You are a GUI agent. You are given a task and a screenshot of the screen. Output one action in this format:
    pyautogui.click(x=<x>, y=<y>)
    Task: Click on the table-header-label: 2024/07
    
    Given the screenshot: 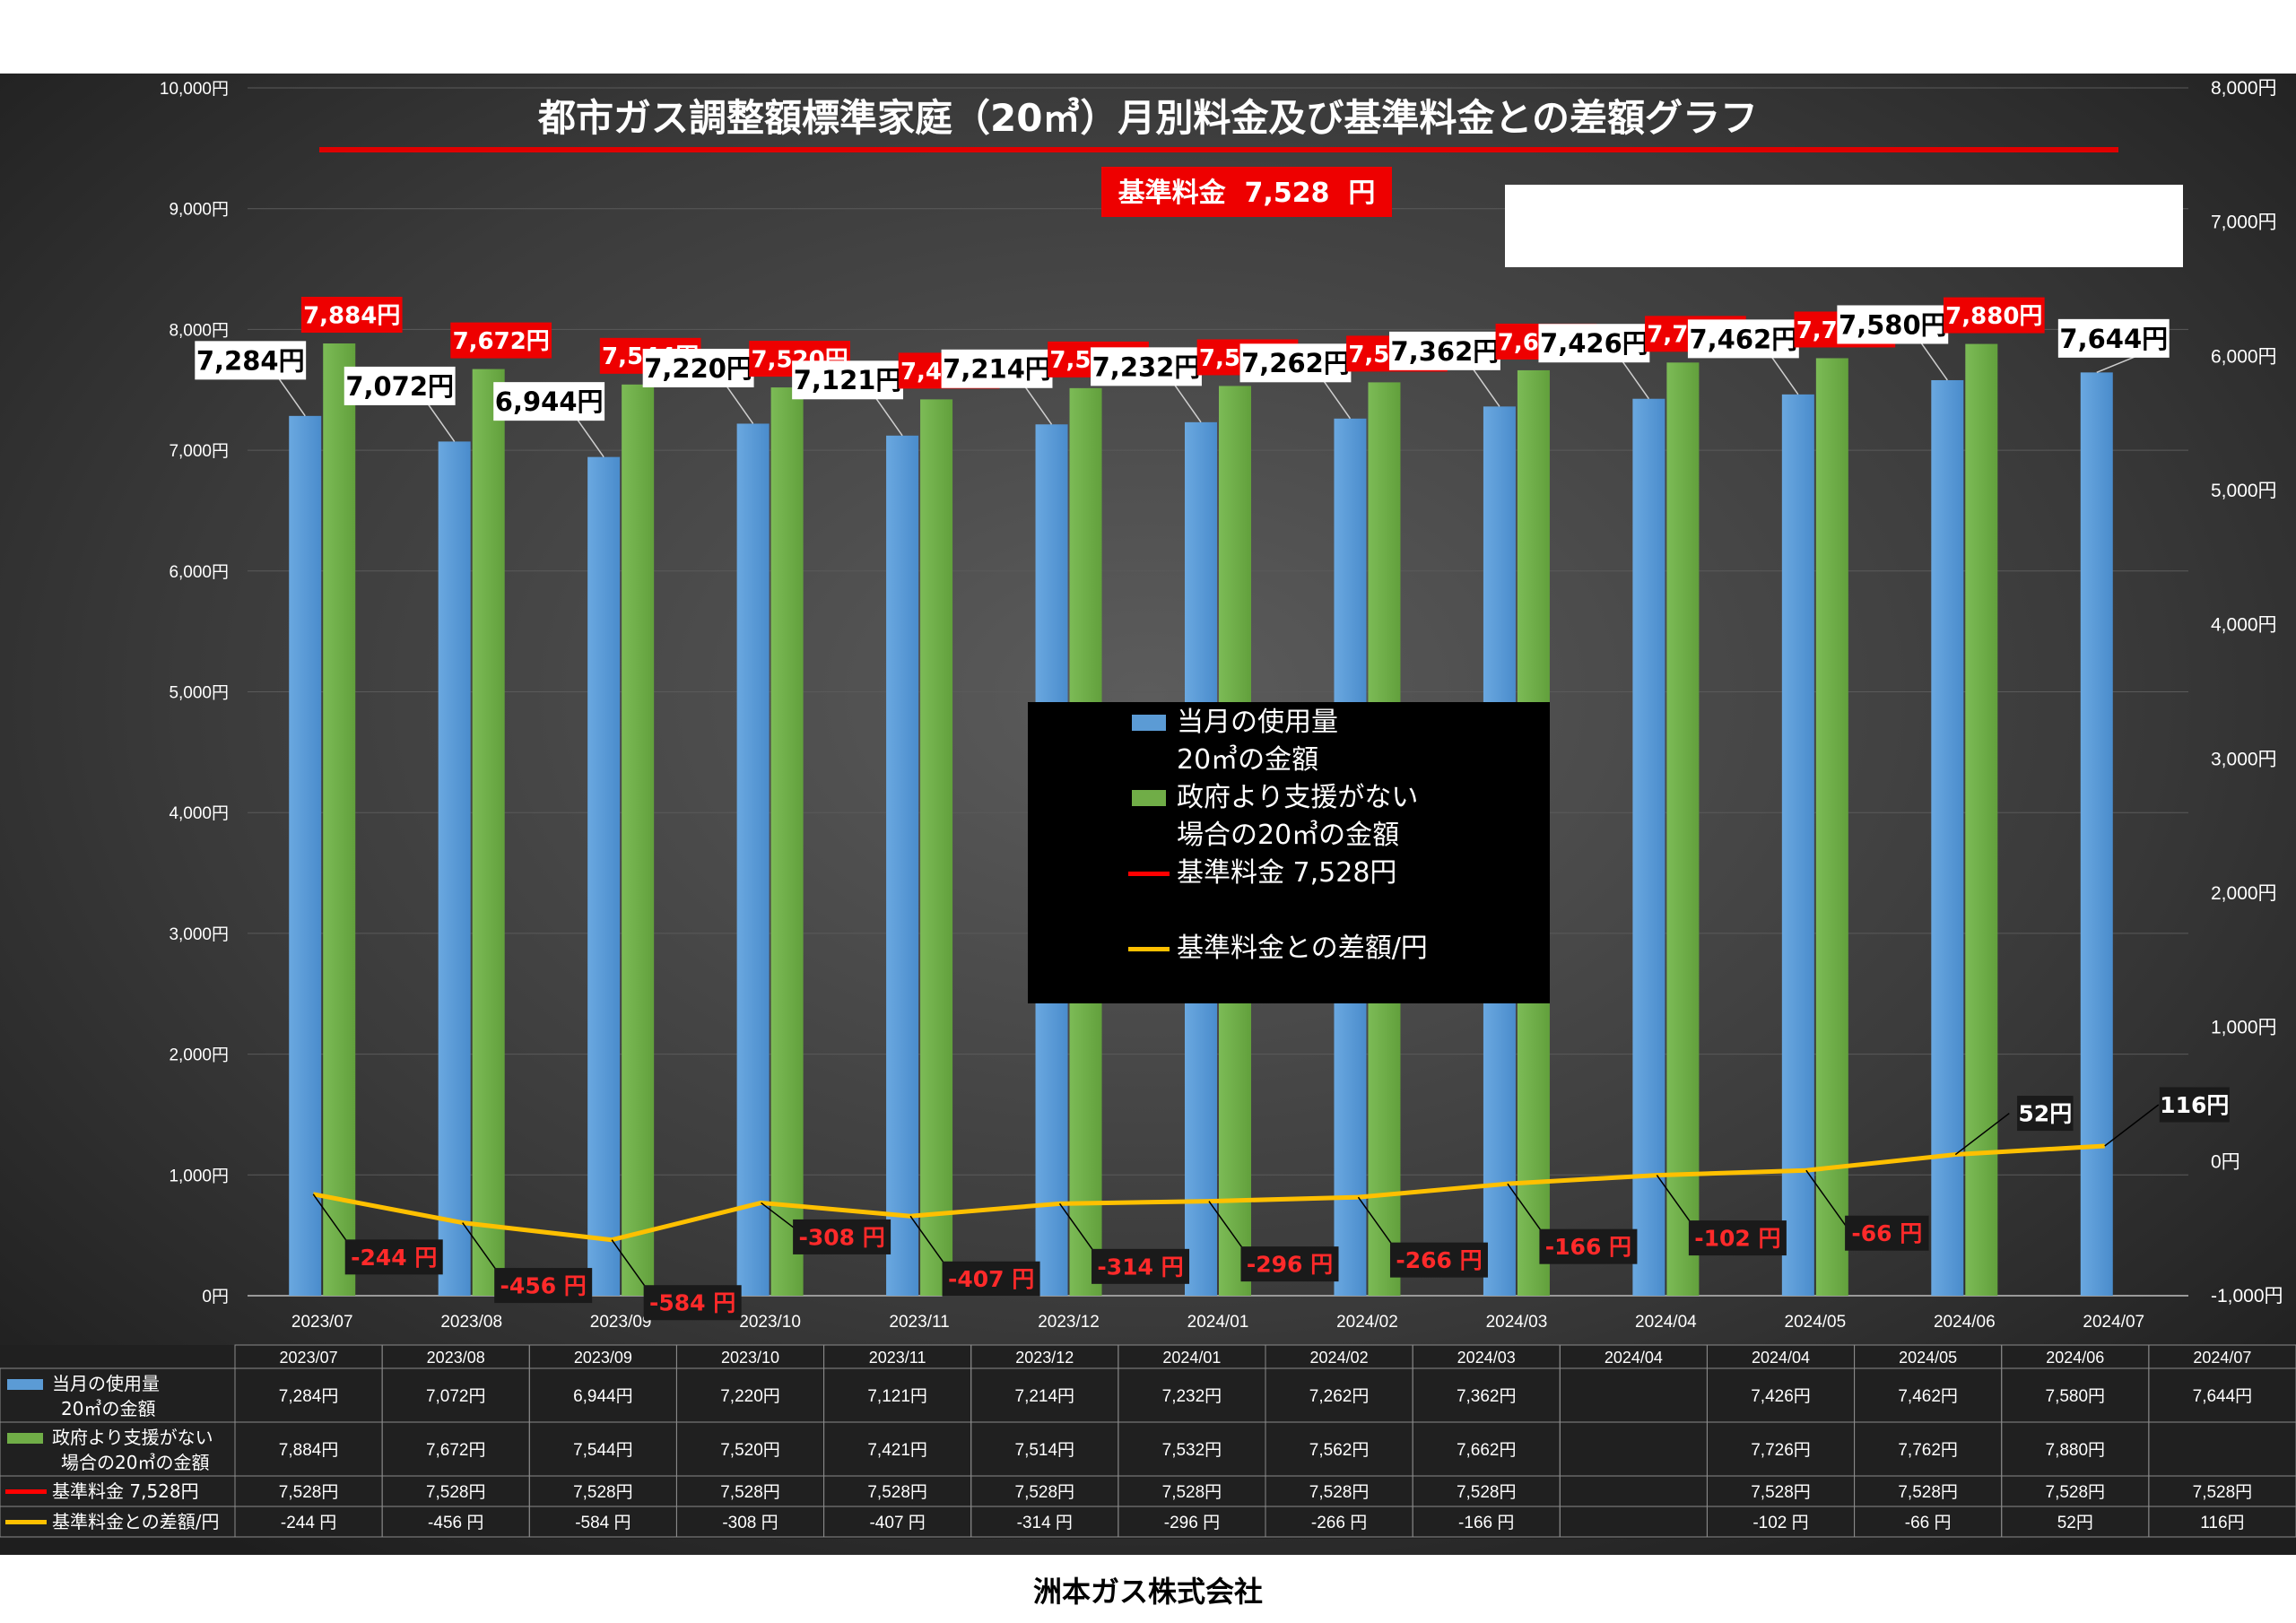 What is the action you would take?
    pyautogui.click(x=2222, y=1358)
    